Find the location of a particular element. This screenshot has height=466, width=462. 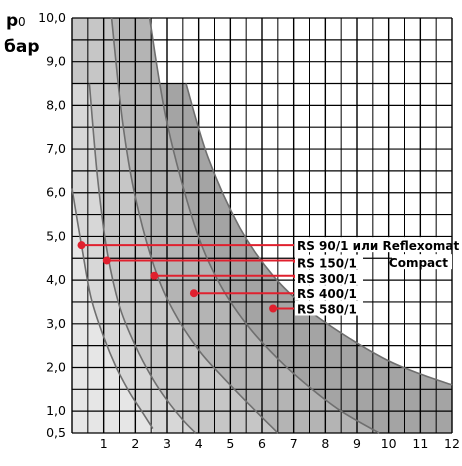

x-tick-label: 11 is located at coordinates (420, 443).